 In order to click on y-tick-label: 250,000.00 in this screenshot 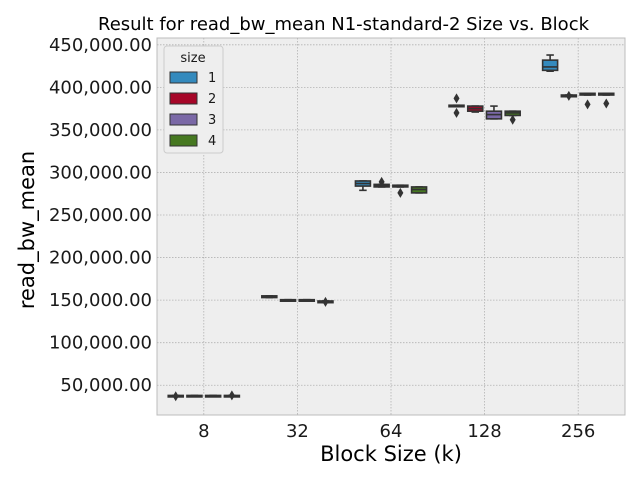, I will do `click(100, 215)`.